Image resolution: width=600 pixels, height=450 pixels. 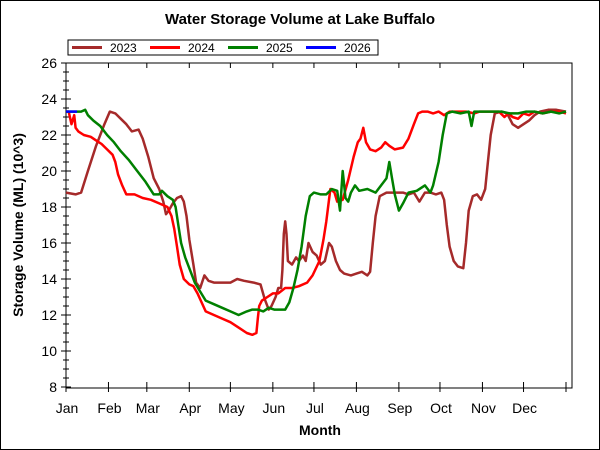 I want to click on x-tick-label: Dec, so click(x=524, y=408).